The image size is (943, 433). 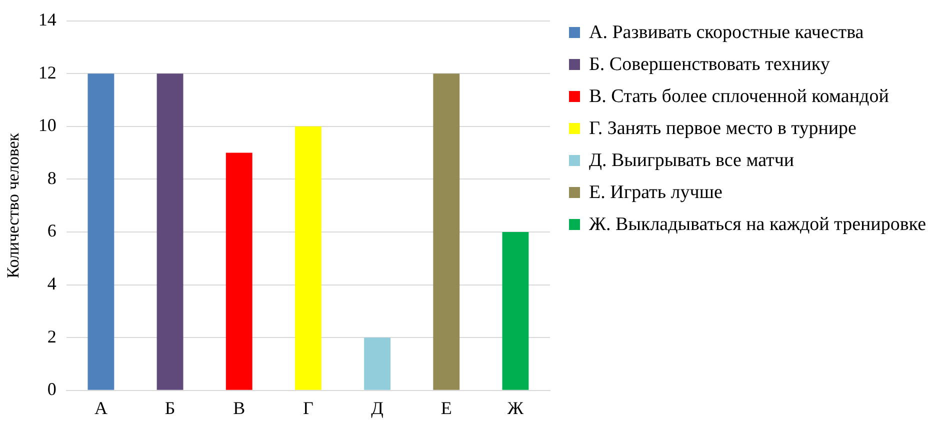 What do you see at coordinates (51, 284) in the screenshot?
I see `y-tick-label: 4` at bounding box center [51, 284].